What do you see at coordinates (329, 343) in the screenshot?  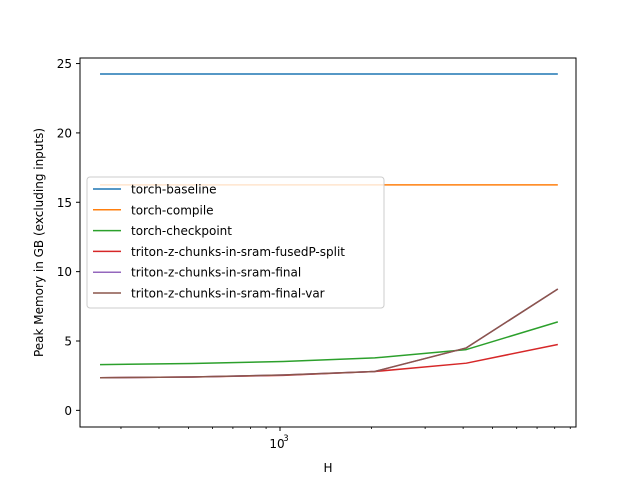 I see `series-line-torch-checkpoint` at bounding box center [329, 343].